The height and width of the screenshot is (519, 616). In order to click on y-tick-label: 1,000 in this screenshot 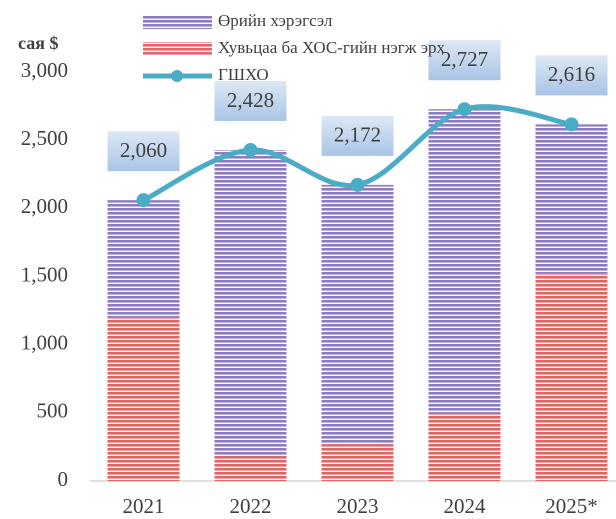, I will do `click(44, 342)`.